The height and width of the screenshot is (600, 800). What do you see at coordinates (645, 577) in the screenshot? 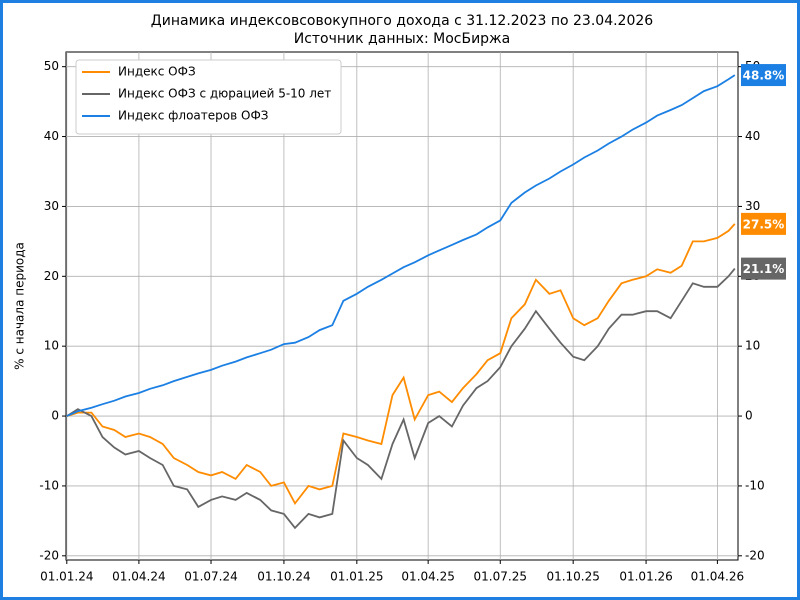
I see `x-tick-label: 01.01.26` at bounding box center [645, 577].